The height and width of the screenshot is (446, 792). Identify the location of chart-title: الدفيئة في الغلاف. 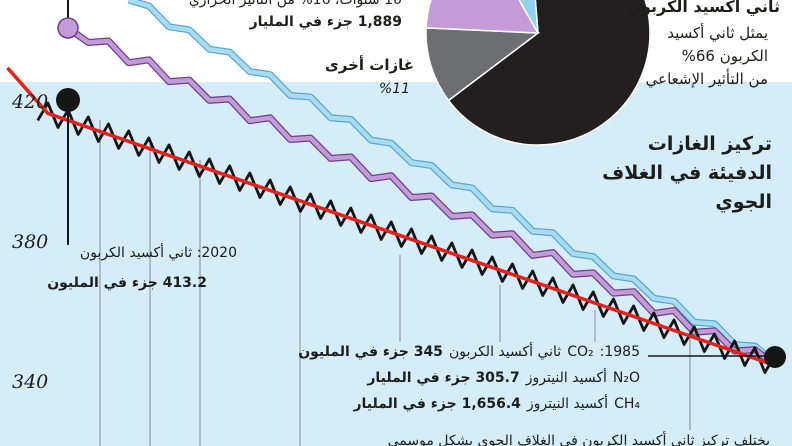
(687, 173).